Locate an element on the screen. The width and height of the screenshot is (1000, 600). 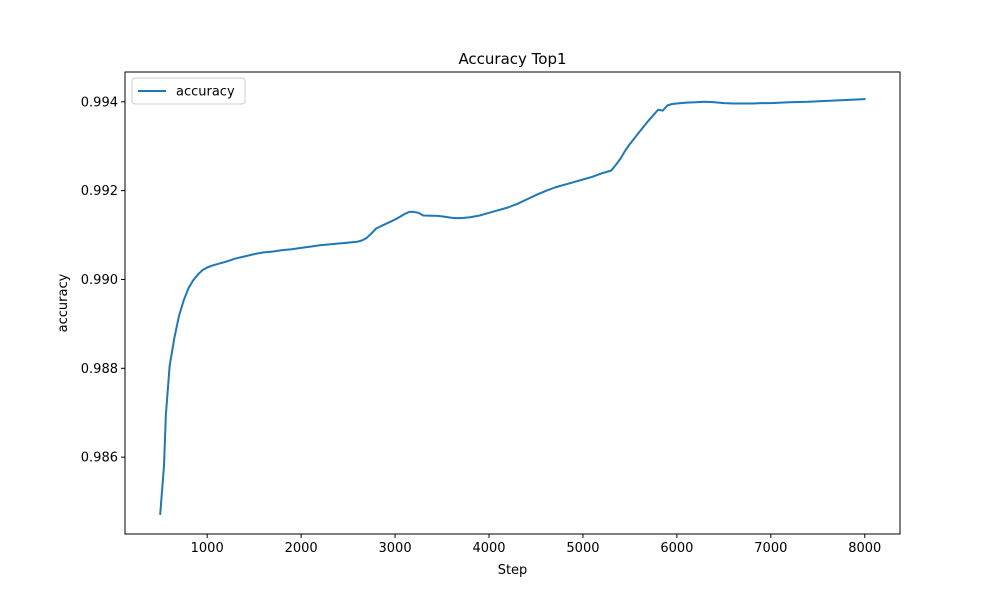
x-tick-label: 4000 is located at coordinates (488, 548).